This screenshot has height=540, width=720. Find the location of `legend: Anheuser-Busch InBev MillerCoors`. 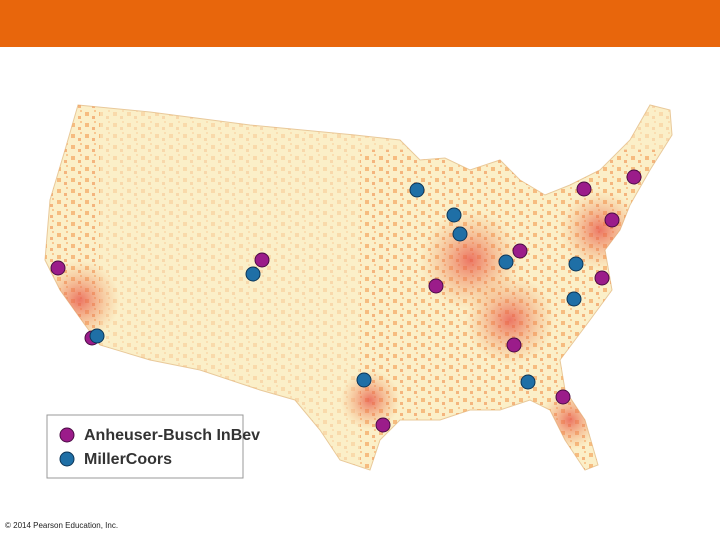

legend: Anheuser-Busch InBev MillerCoors is located at coordinates (153, 446).